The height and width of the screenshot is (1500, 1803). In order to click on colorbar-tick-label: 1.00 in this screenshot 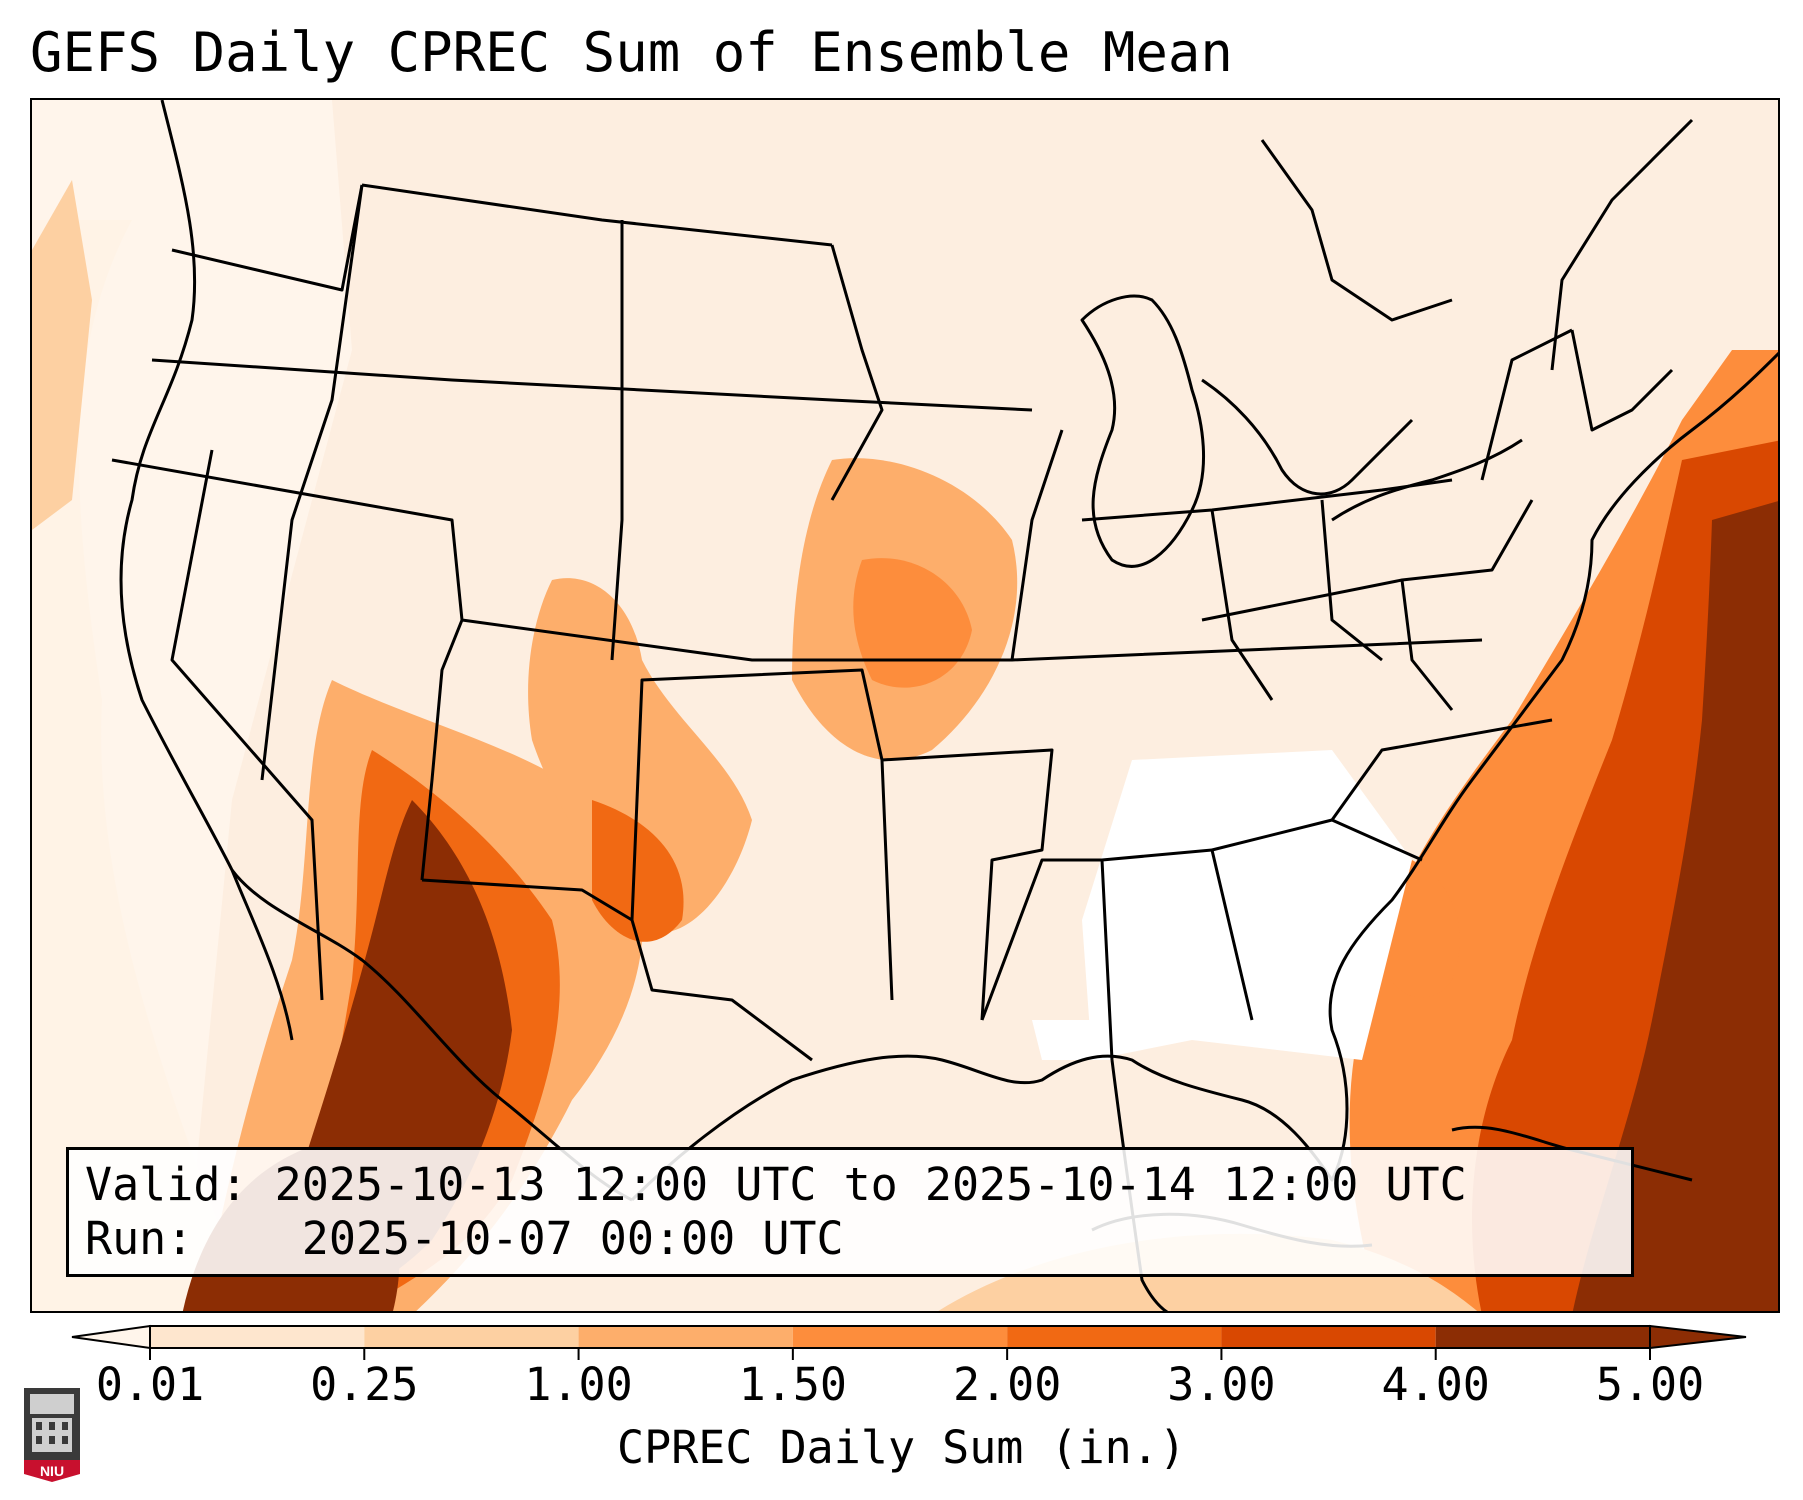, I will do `click(578, 1384)`.